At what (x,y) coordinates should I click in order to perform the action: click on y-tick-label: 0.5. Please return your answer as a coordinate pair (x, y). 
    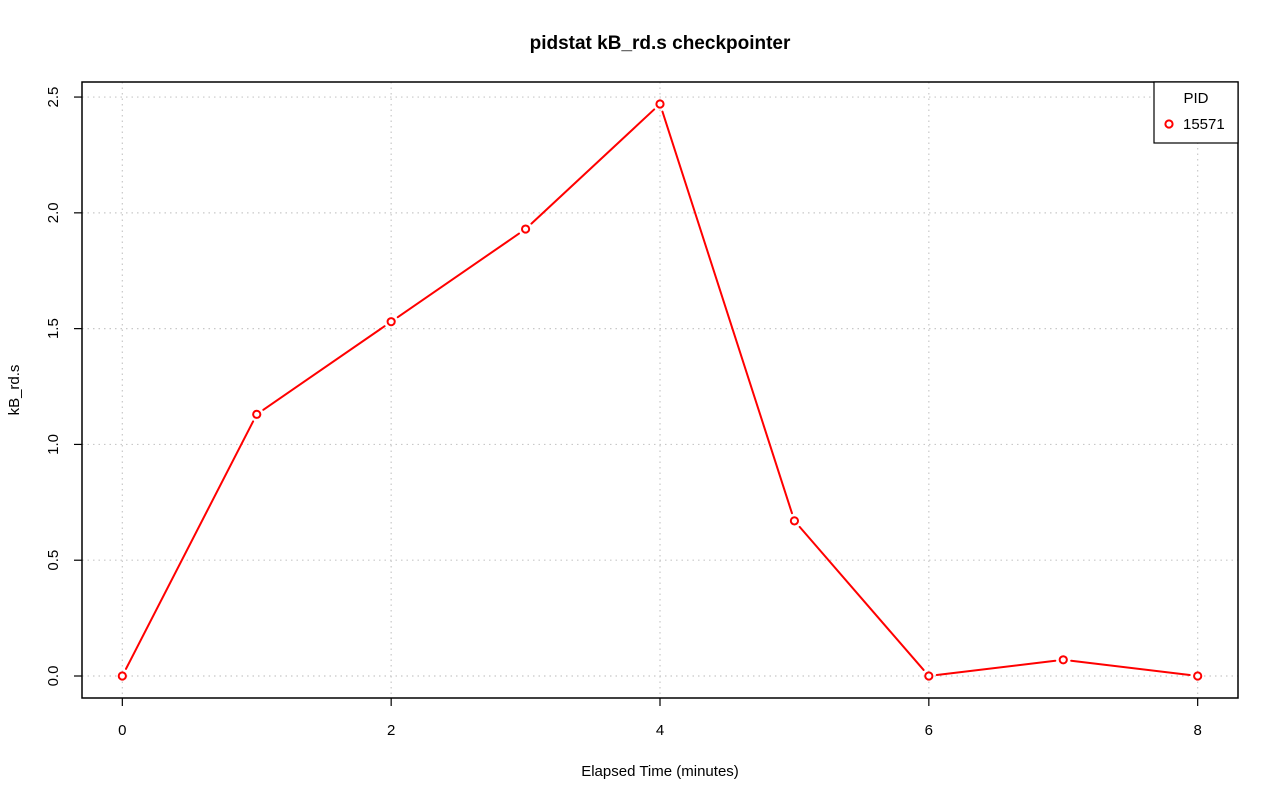
    Looking at the image, I should click on (53, 560).